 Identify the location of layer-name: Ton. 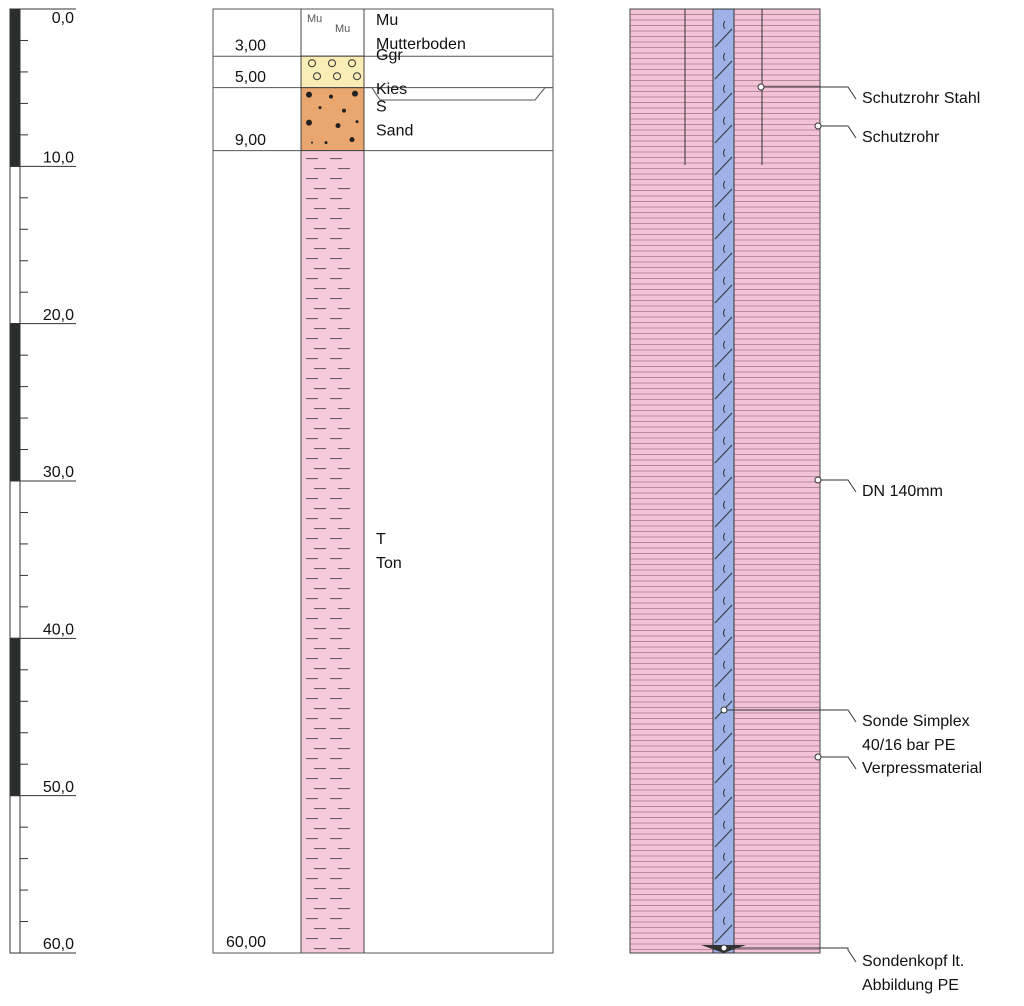
(389, 563).